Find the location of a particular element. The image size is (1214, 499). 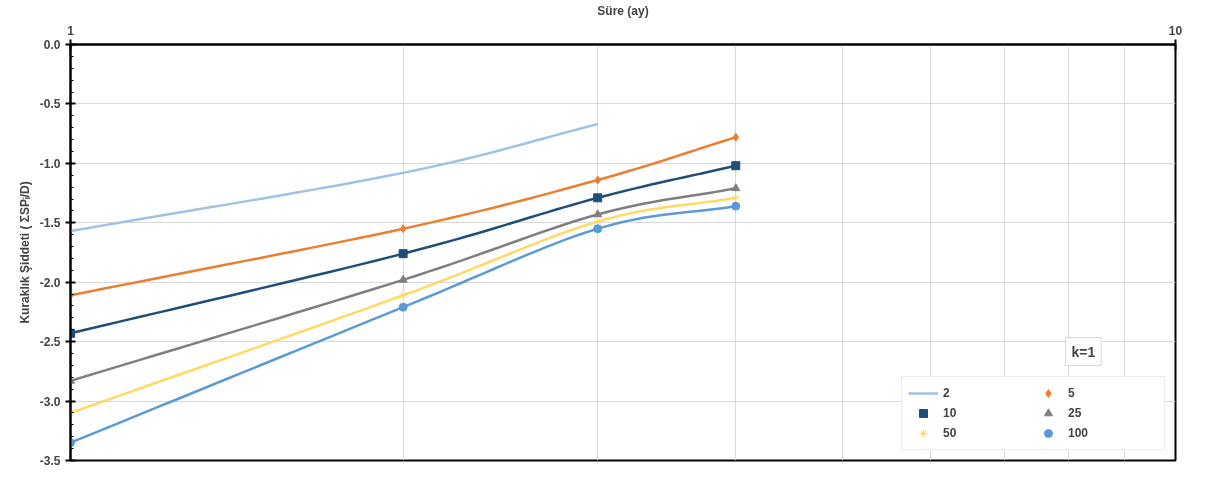

legend-label: 25 is located at coordinates (1075, 413).